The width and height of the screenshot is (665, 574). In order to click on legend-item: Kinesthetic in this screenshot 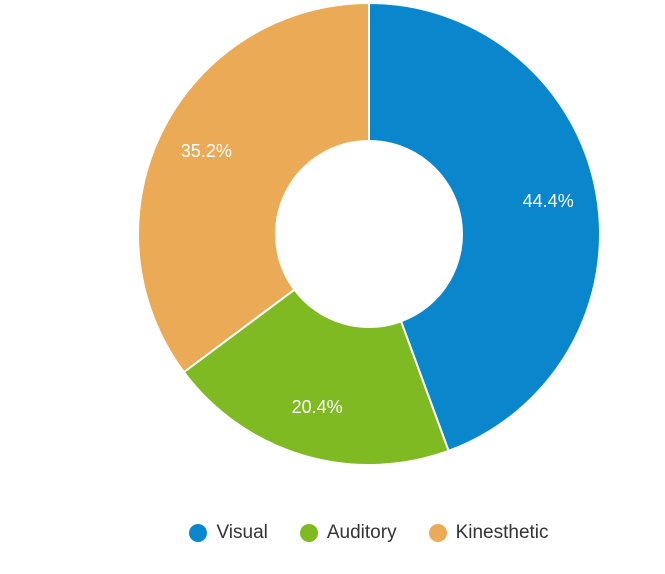, I will do `click(488, 533)`.